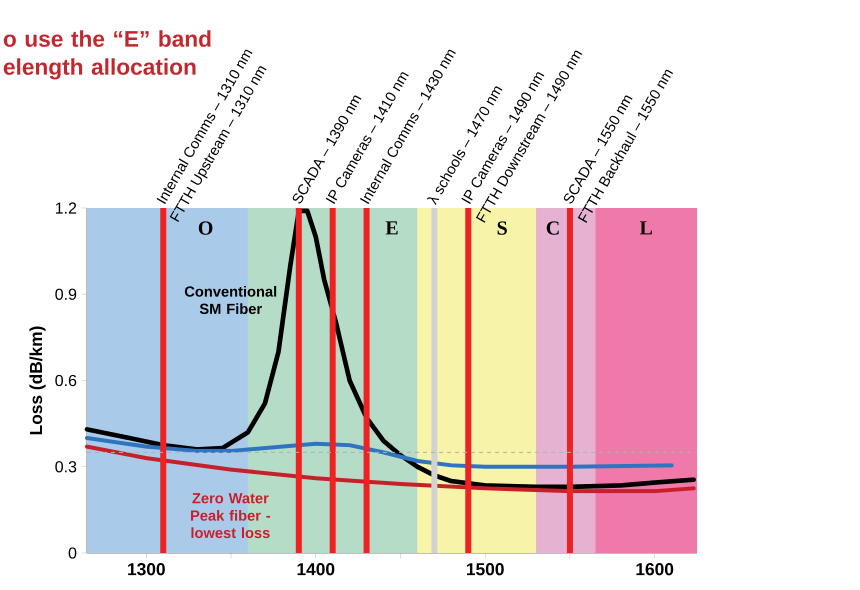  What do you see at coordinates (65, 380) in the screenshot?
I see `y-tick-label: 0.6` at bounding box center [65, 380].